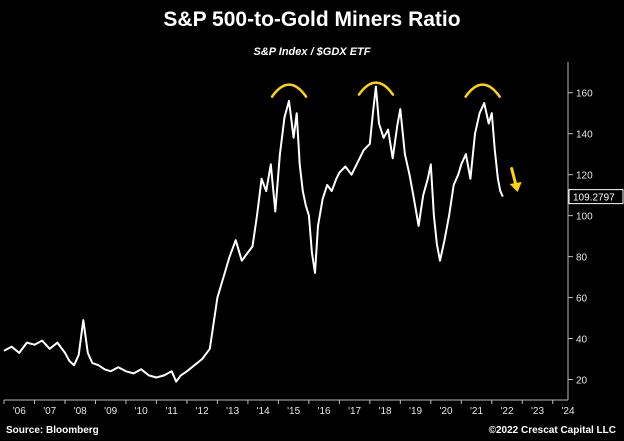 The image size is (624, 441). I want to click on last-value-layer: 109.2797, so click(596, 197).